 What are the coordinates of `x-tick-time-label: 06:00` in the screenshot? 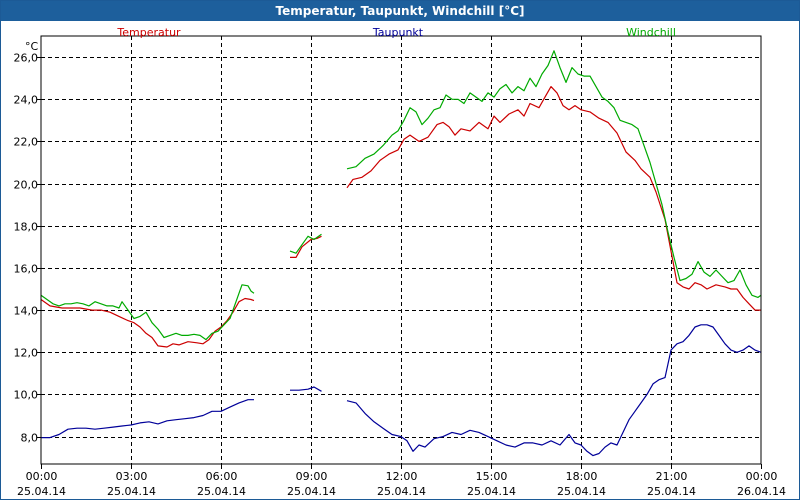 It's located at (222, 476).